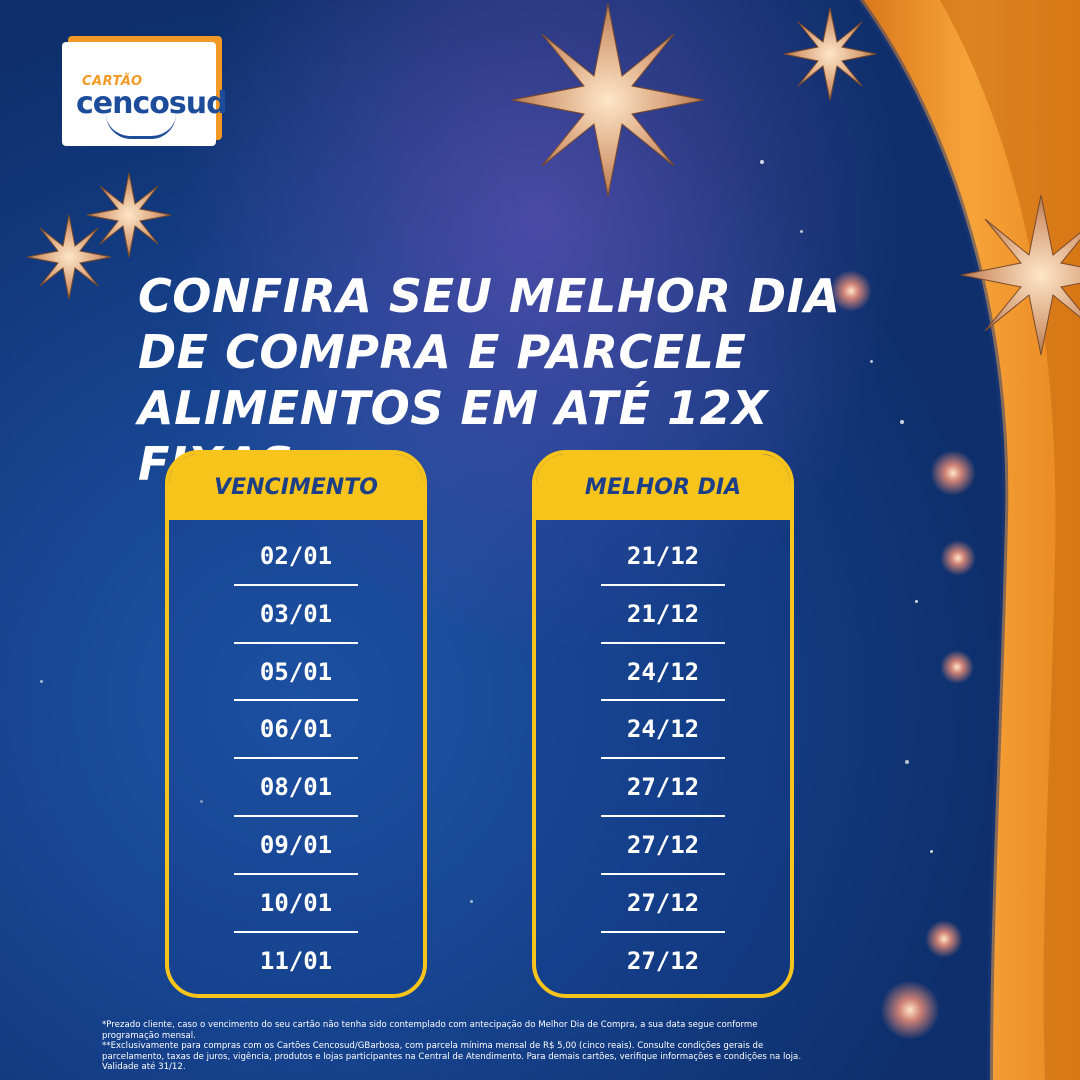 This screenshot has width=1080, height=1080. I want to click on list-item: 11/01, so click(296, 968).